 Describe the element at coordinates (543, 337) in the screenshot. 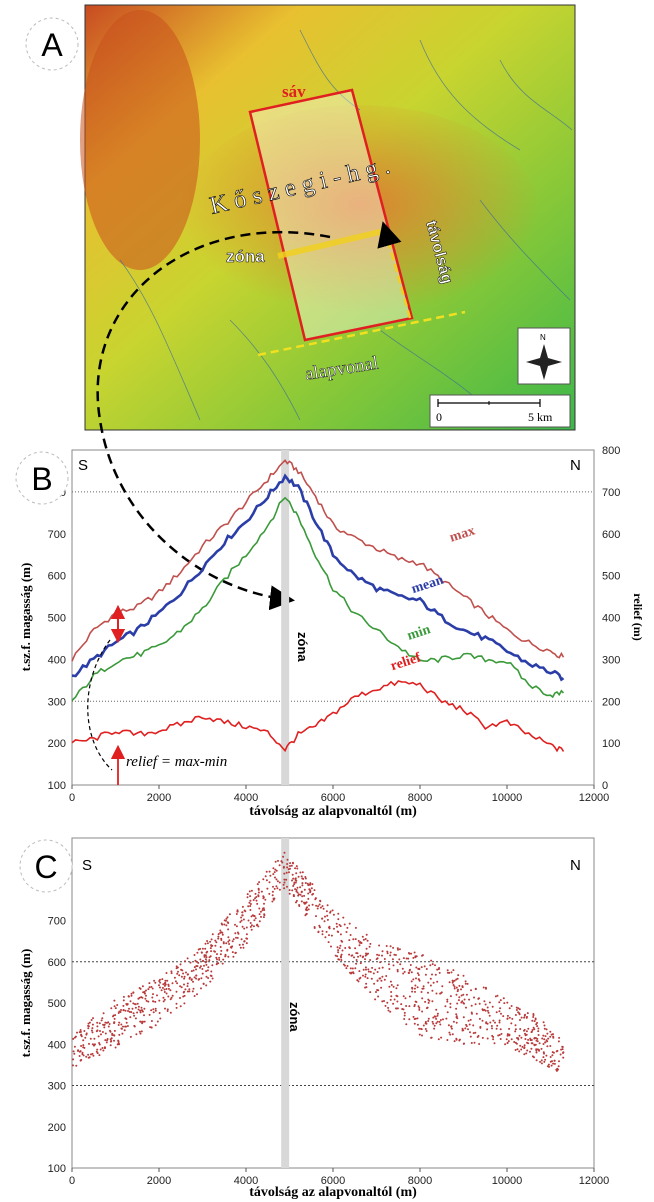

I see `north-arrow-label: N` at that location.